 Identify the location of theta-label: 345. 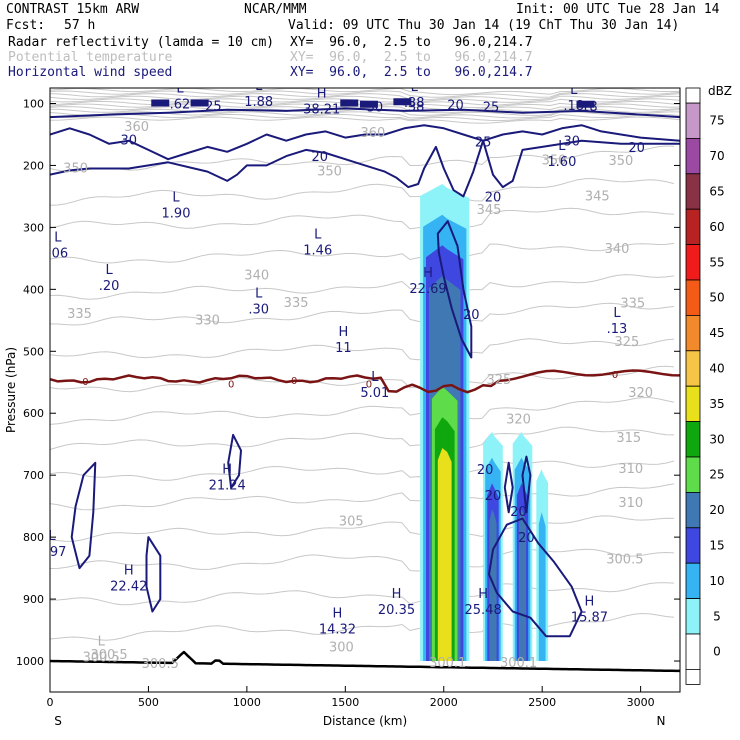
(489, 210).